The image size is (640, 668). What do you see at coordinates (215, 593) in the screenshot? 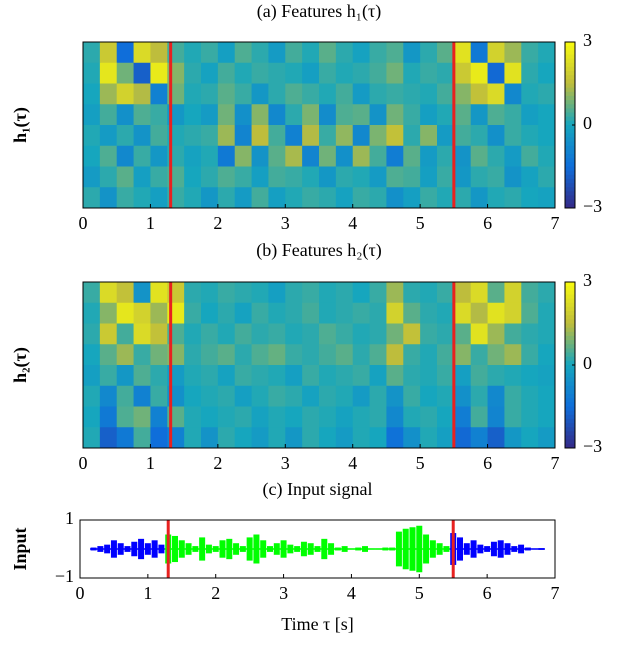
I see `x-tick-label: 2` at bounding box center [215, 593].